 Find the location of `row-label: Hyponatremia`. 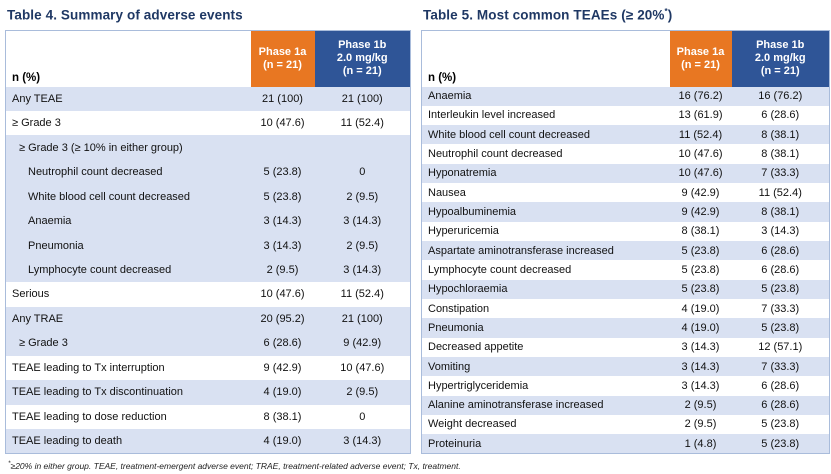

row-label: Hyponatremia is located at coordinates (462, 173).